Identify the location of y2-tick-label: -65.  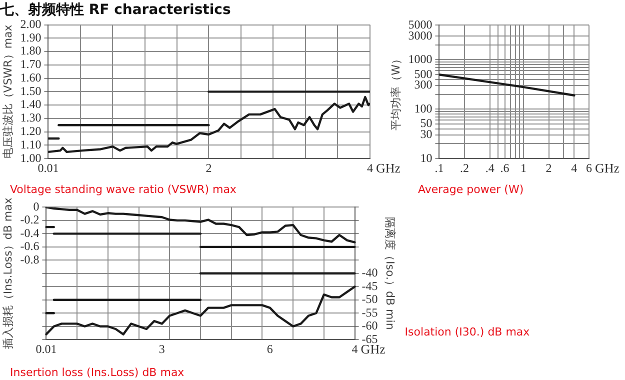
(370, 339).